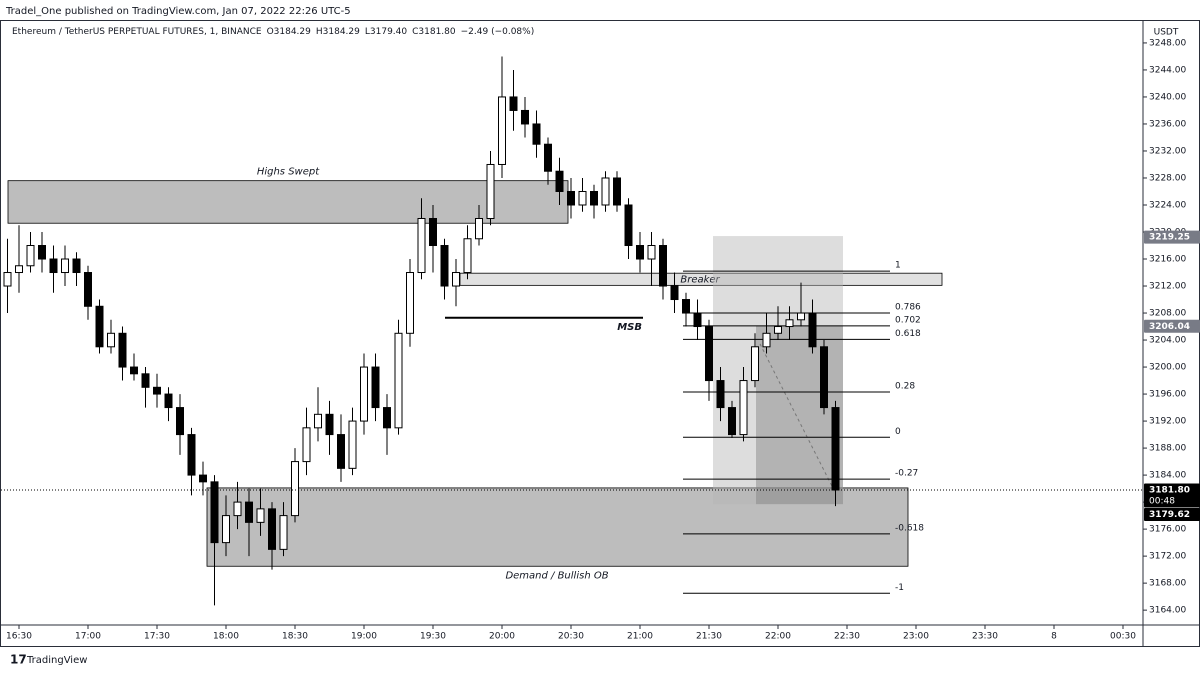 This screenshot has height=677, width=1200. What do you see at coordinates (571, 637) in the screenshot?
I see `x-tick-label: 20:30` at bounding box center [571, 637].